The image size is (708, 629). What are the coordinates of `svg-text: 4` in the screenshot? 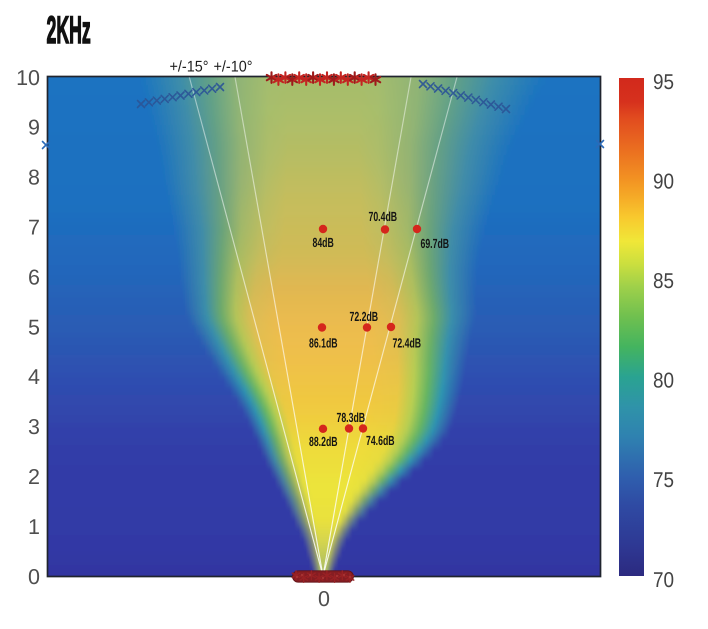 It's located at (34, 377).